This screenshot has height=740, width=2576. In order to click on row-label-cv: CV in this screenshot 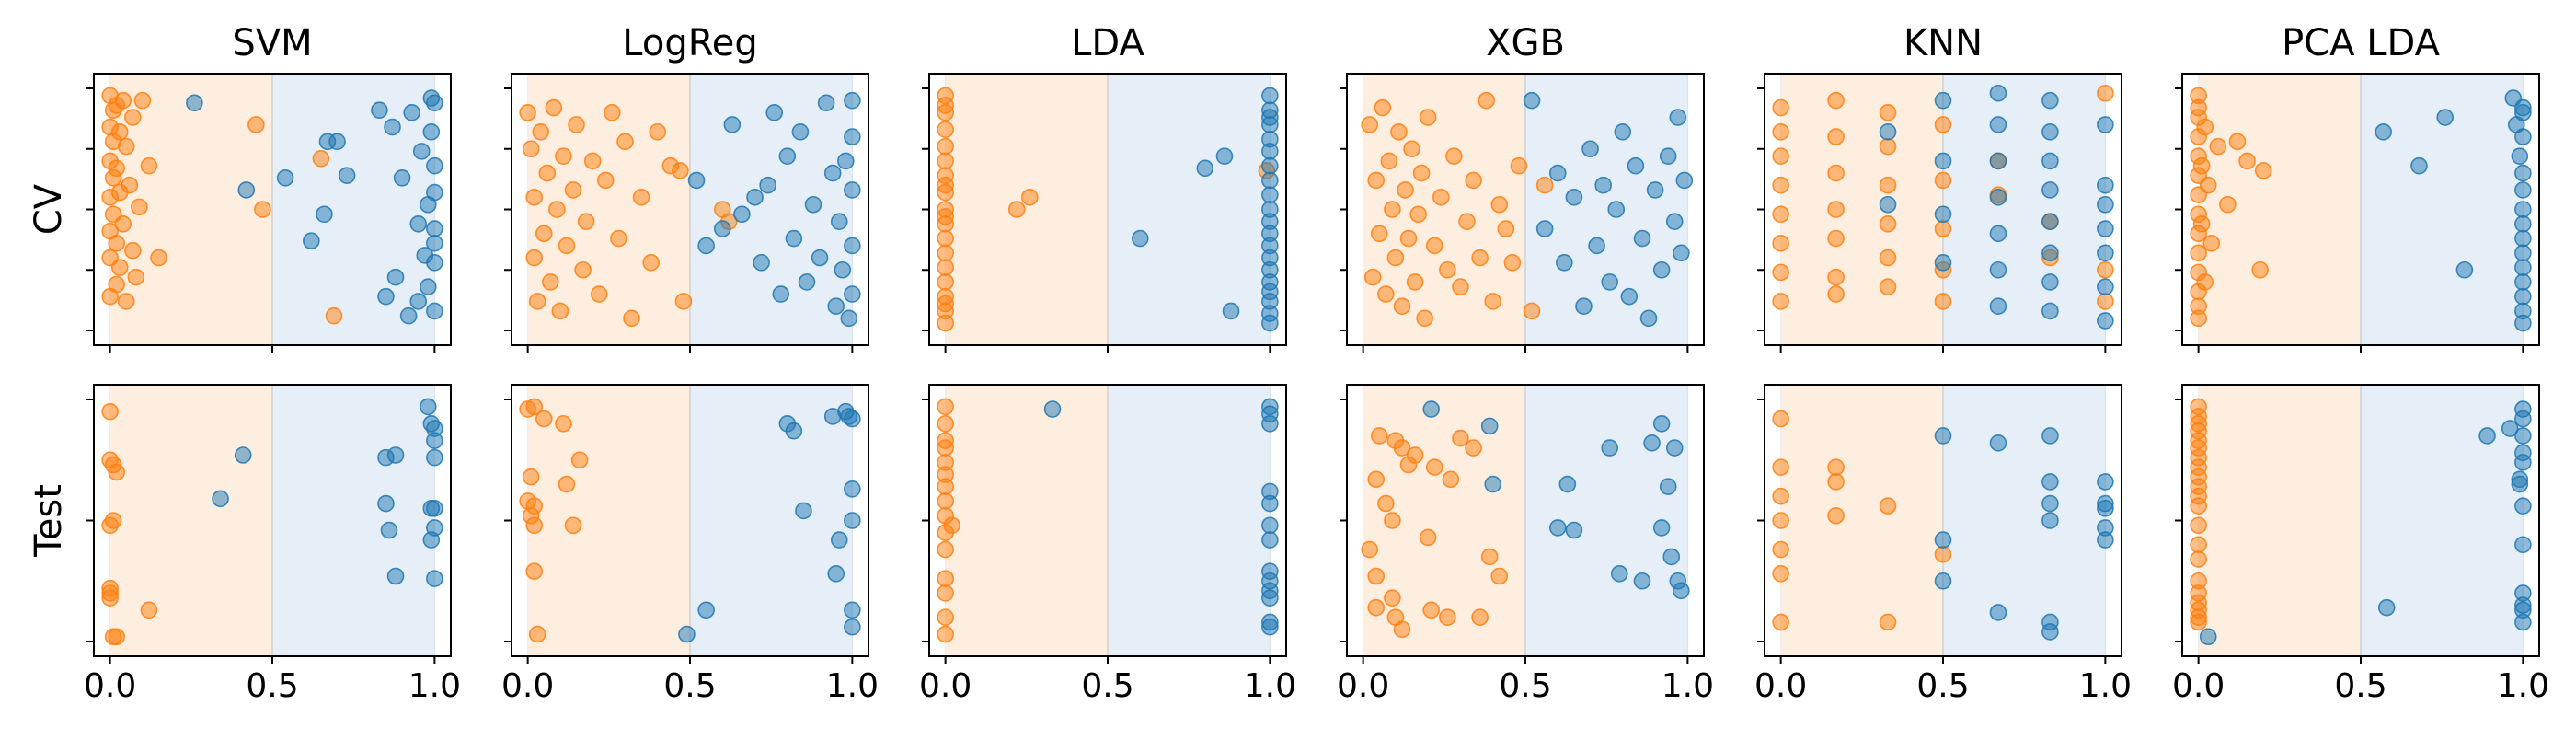, I will do `click(49, 209)`.